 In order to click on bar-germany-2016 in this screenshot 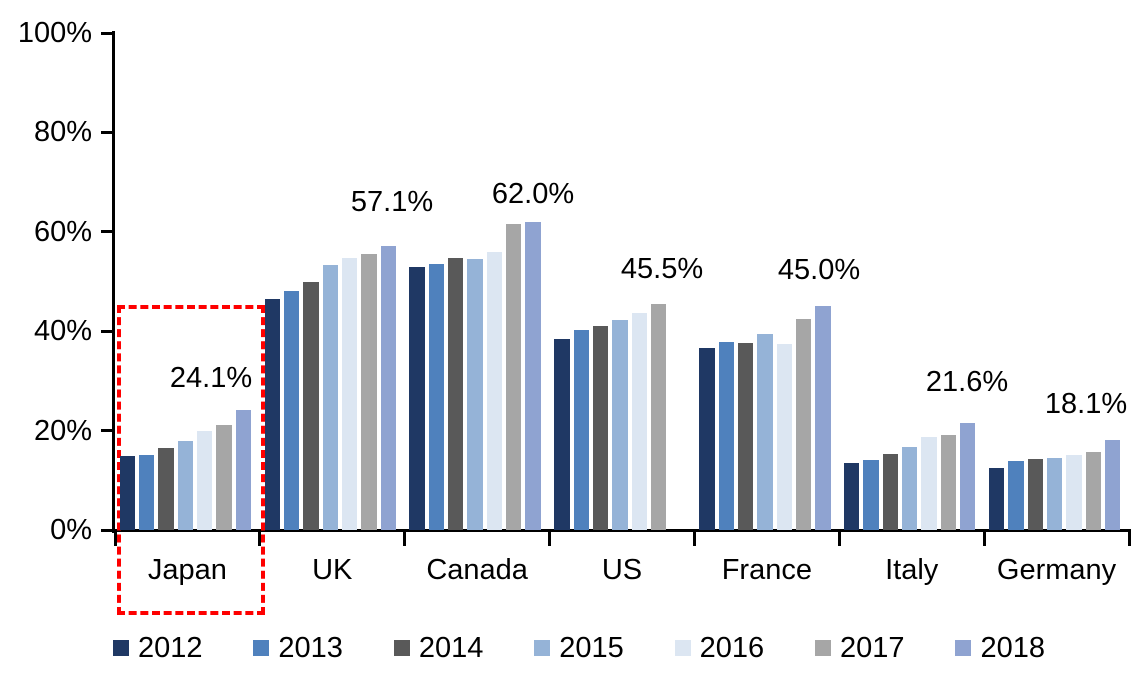, I will do `click(1074, 492)`.